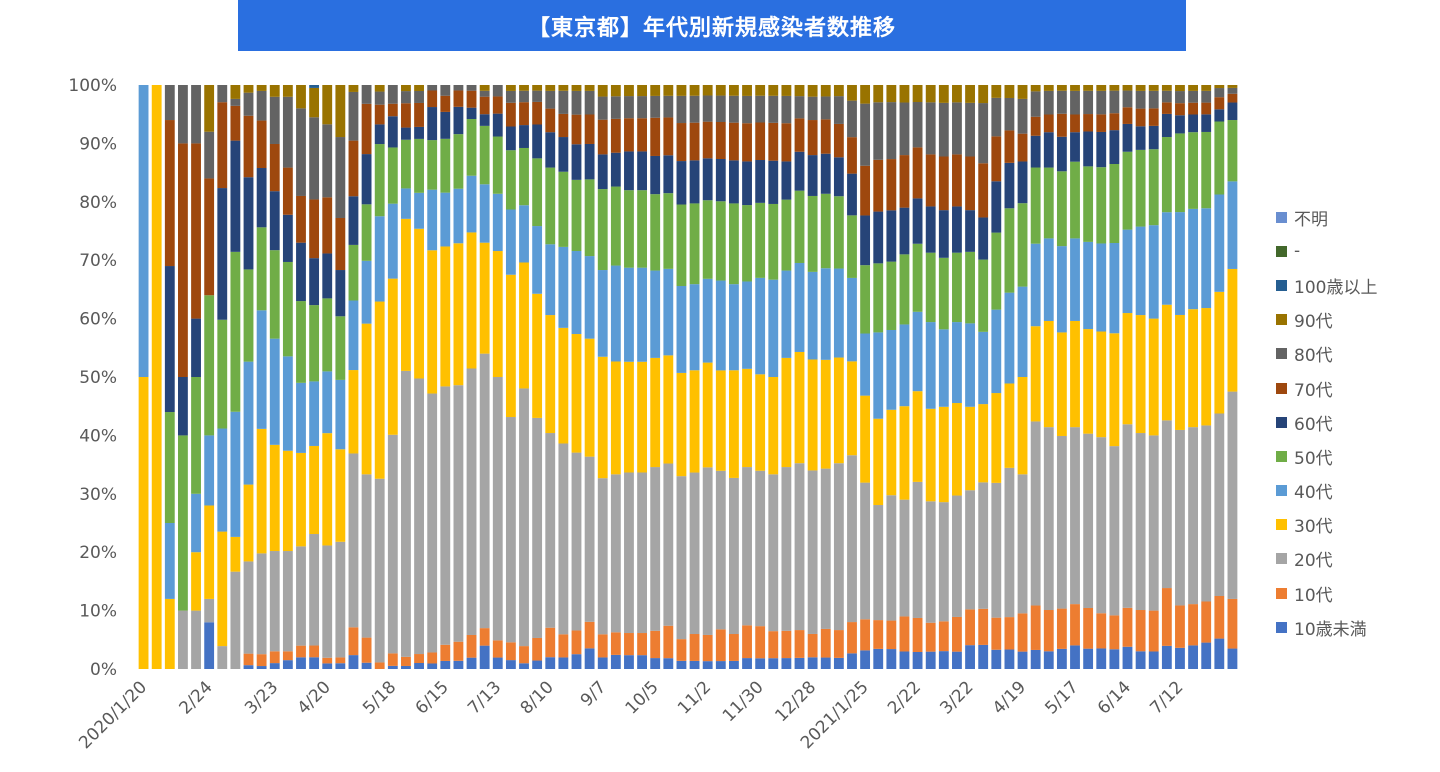 The image size is (1440, 772). I want to click on x-tick-label: 5/18, so click(379, 697).